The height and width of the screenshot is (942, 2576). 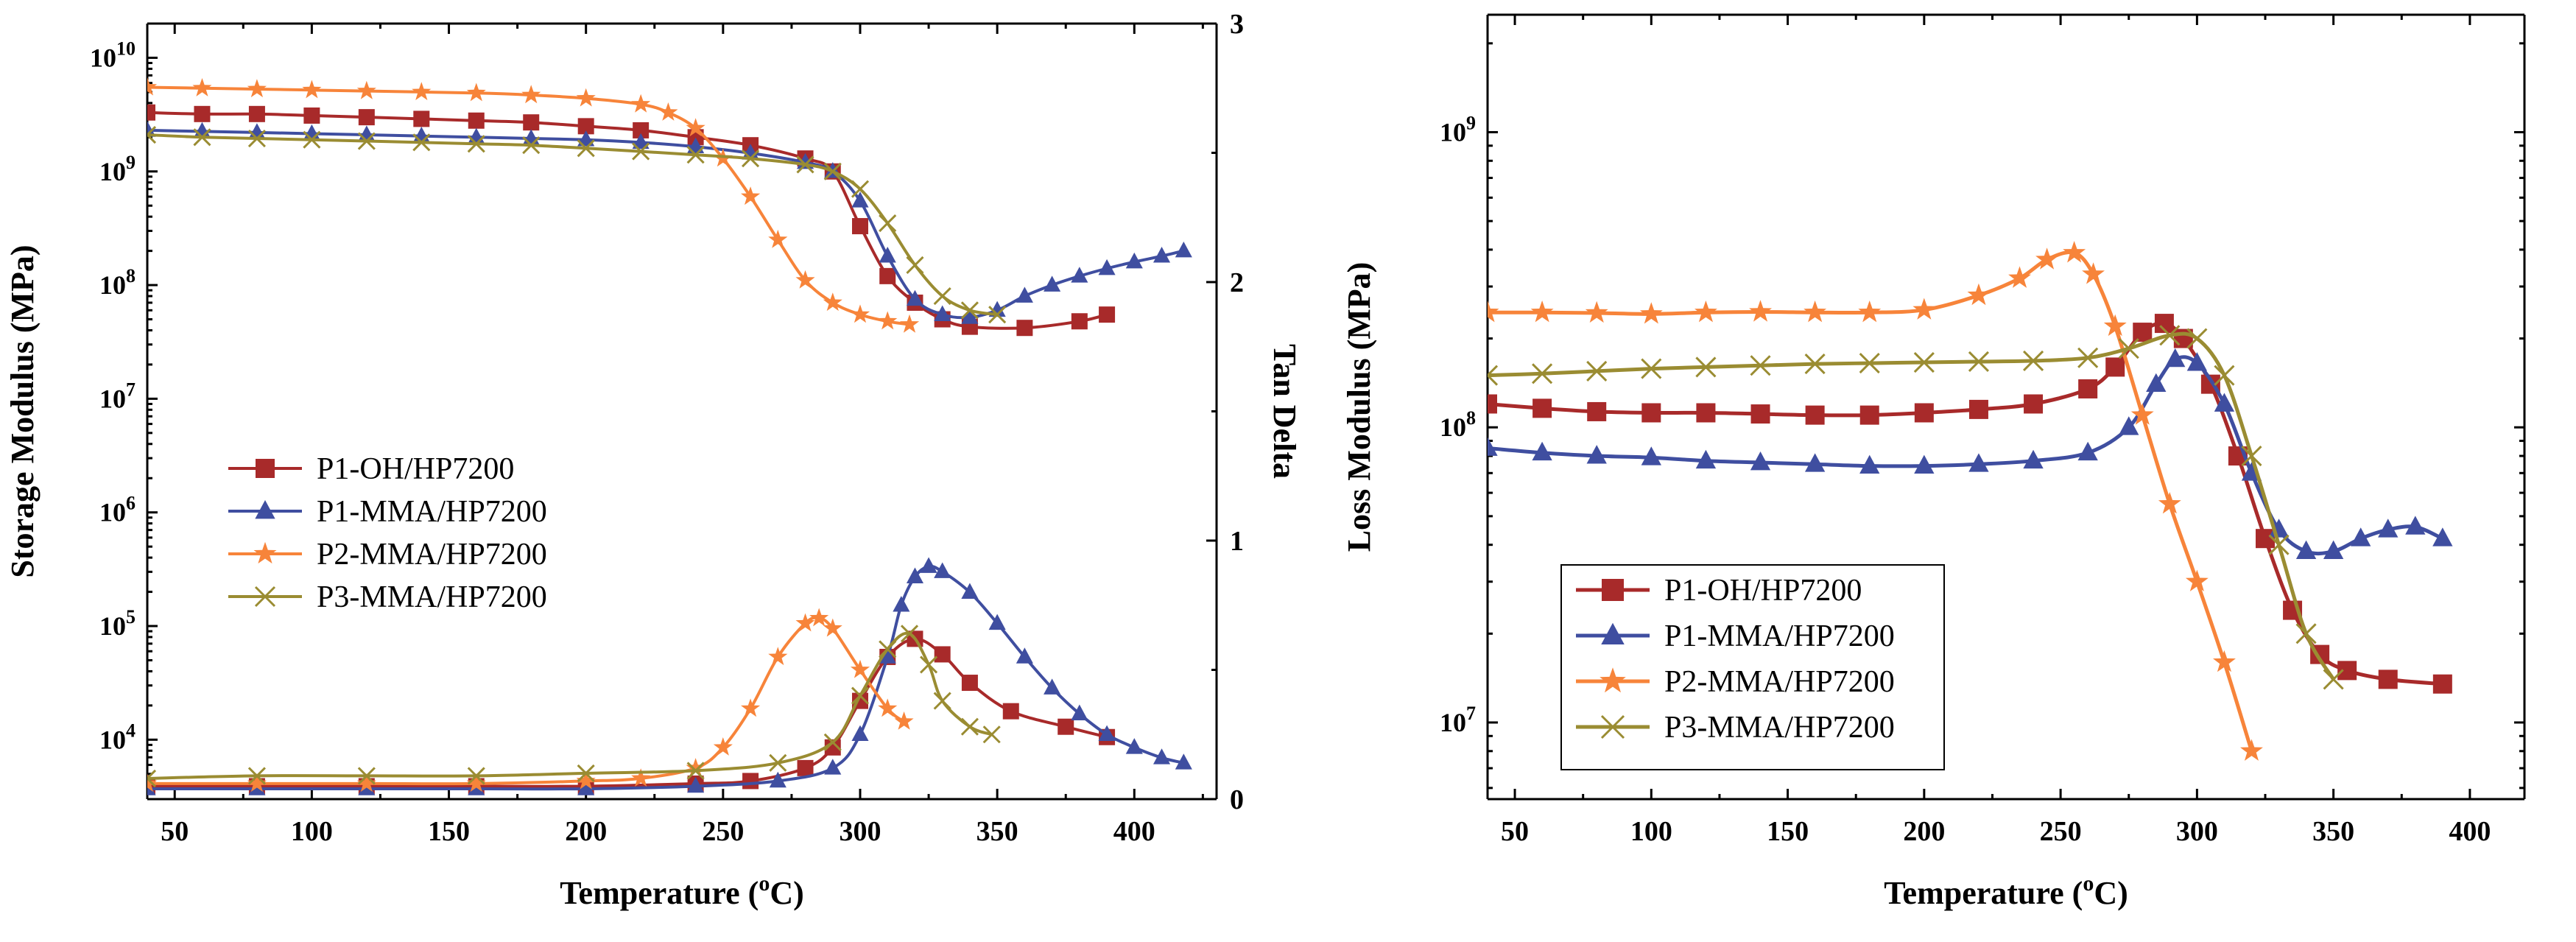 What do you see at coordinates (1237, 799) in the screenshot?
I see `y2-tick-label: 0` at bounding box center [1237, 799].